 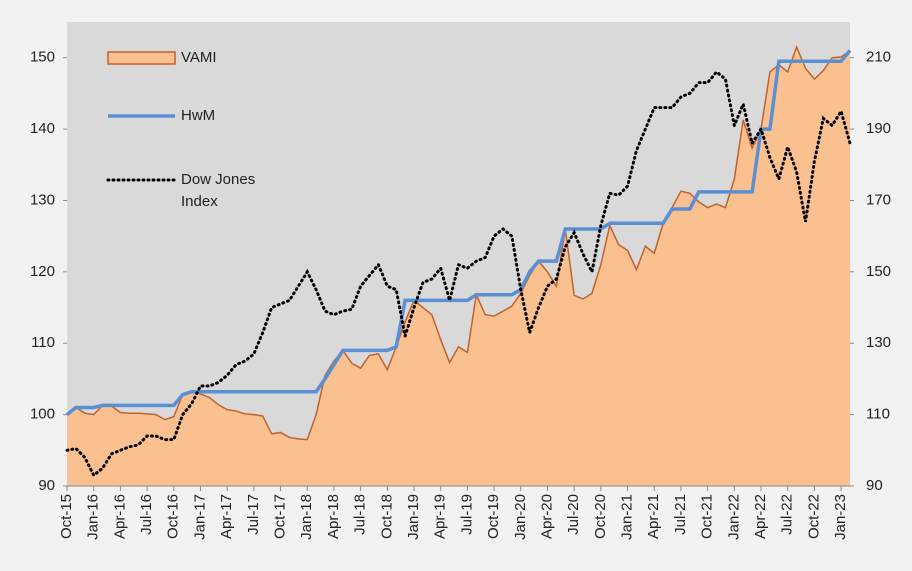 What do you see at coordinates (813, 516) in the screenshot?
I see `x-tick-label: Oct-22` at bounding box center [813, 516].